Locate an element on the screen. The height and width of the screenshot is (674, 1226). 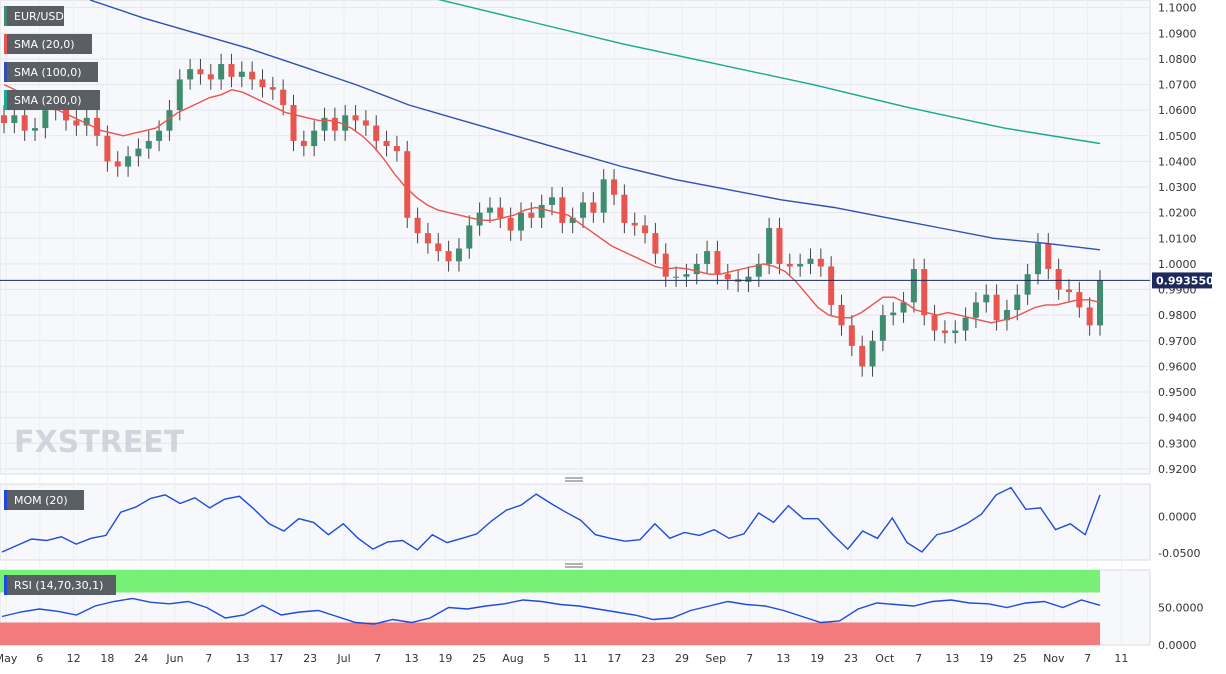
watermark: FXSTREET is located at coordinates (99, 442).